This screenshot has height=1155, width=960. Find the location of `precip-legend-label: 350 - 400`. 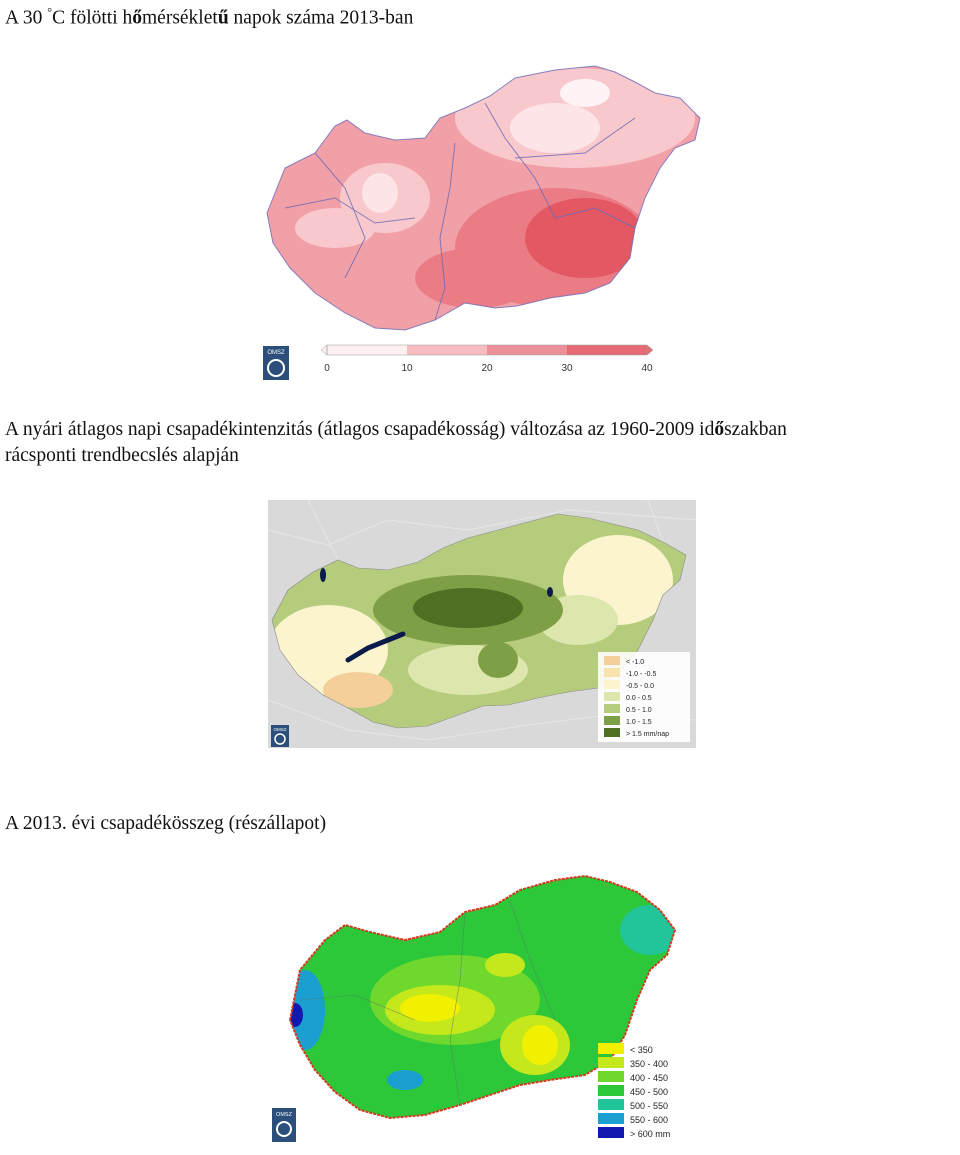

precip-legend-label: 350 - 400 is located at coordinates (649, 1064).